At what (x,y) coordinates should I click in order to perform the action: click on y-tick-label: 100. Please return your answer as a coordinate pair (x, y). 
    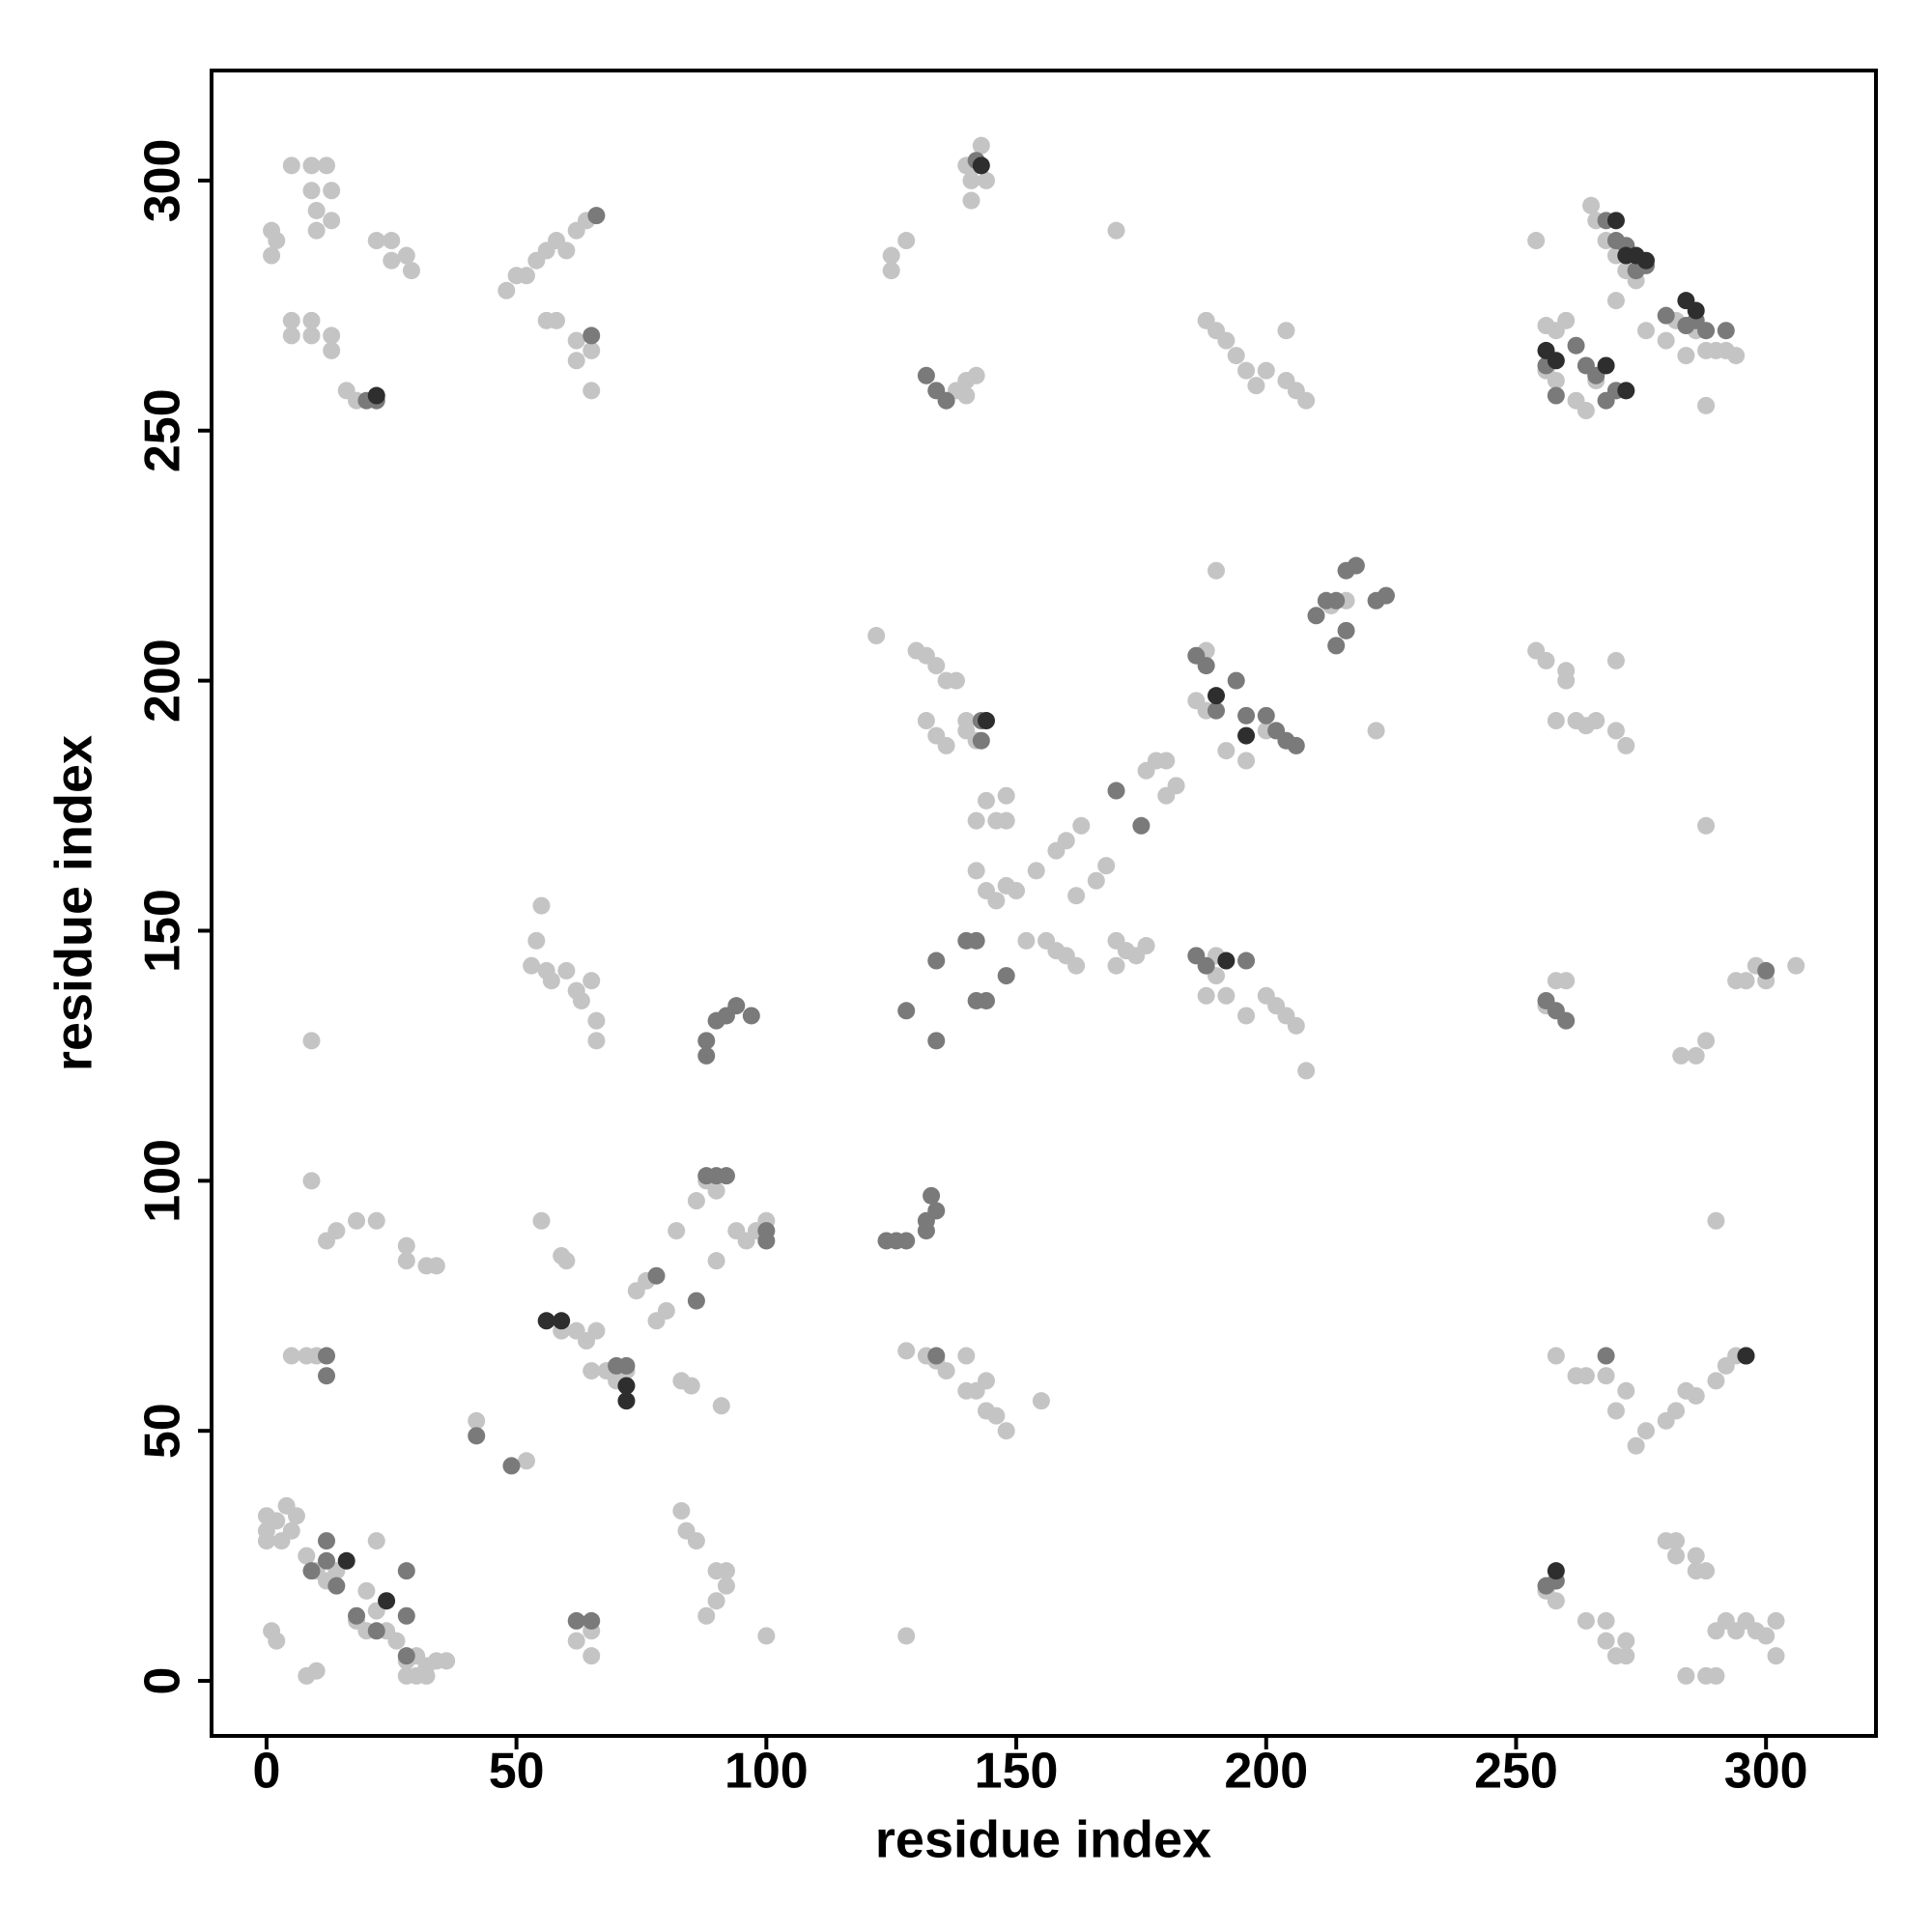
    Looking at the image, I should click on (163, 1181).